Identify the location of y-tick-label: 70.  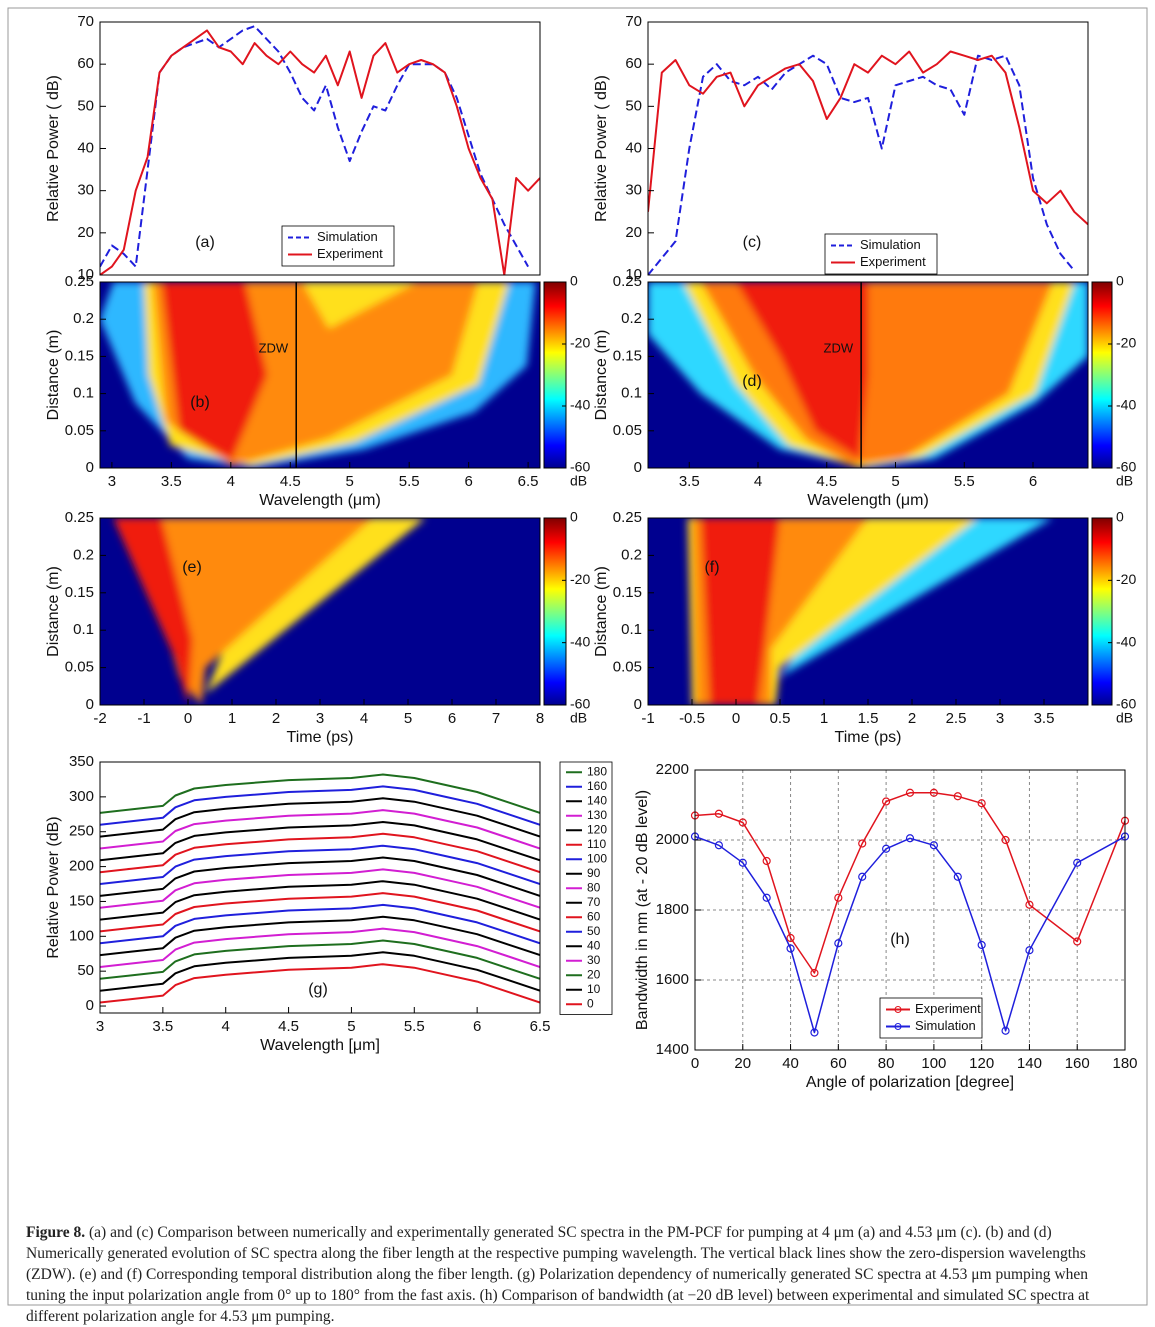
(85, 21).